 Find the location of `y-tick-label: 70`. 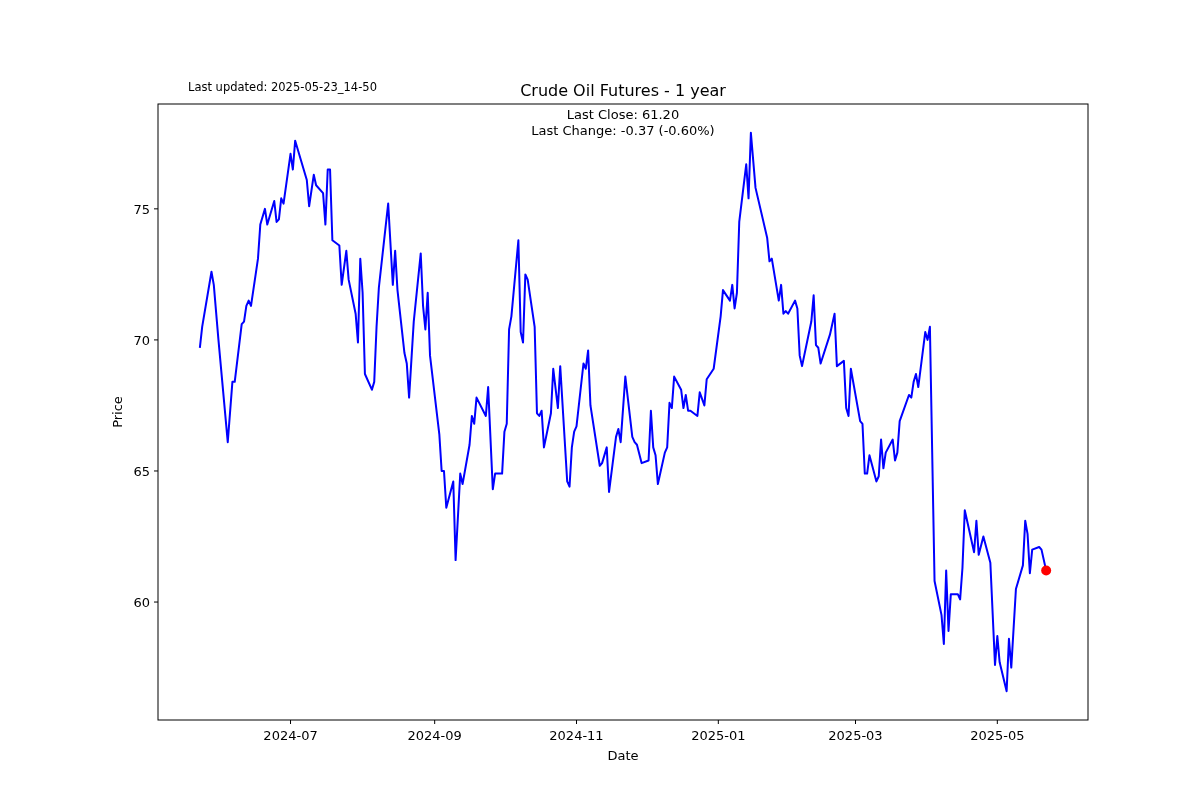

y-tick-label: 70 is located at coordinates (141, 340).